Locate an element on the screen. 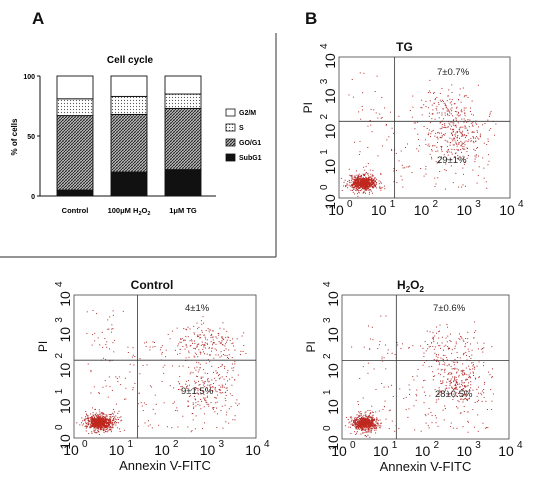 The image size is (545, 491). y-tick-label: 10 is located at coordinates (330, 202).